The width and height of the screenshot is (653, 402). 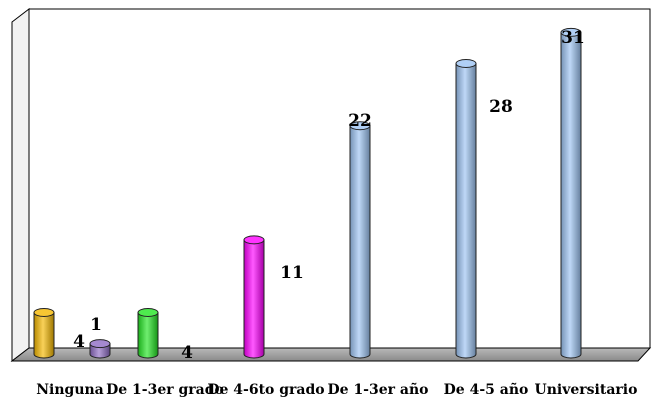 I want to click on category-label-5: Universitario, so click(x=586, y=390).